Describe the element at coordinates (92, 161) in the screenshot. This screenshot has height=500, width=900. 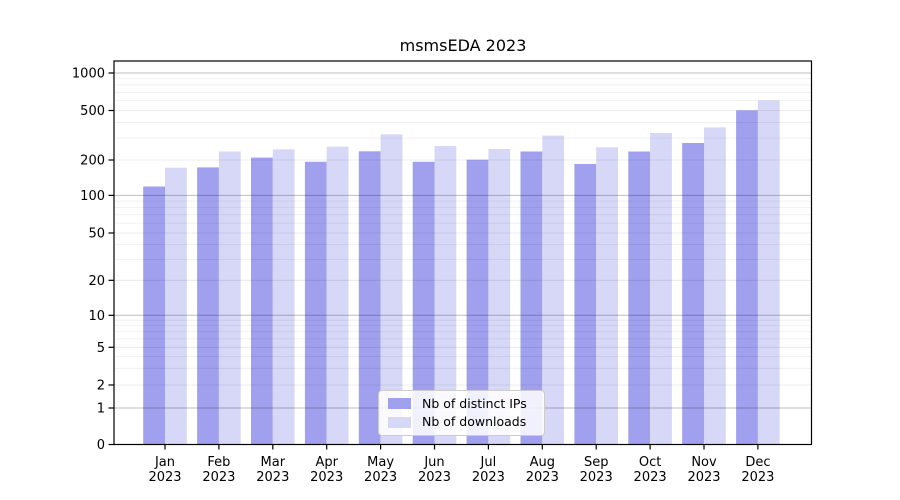
I see `y-tick-label: 200` at that location.